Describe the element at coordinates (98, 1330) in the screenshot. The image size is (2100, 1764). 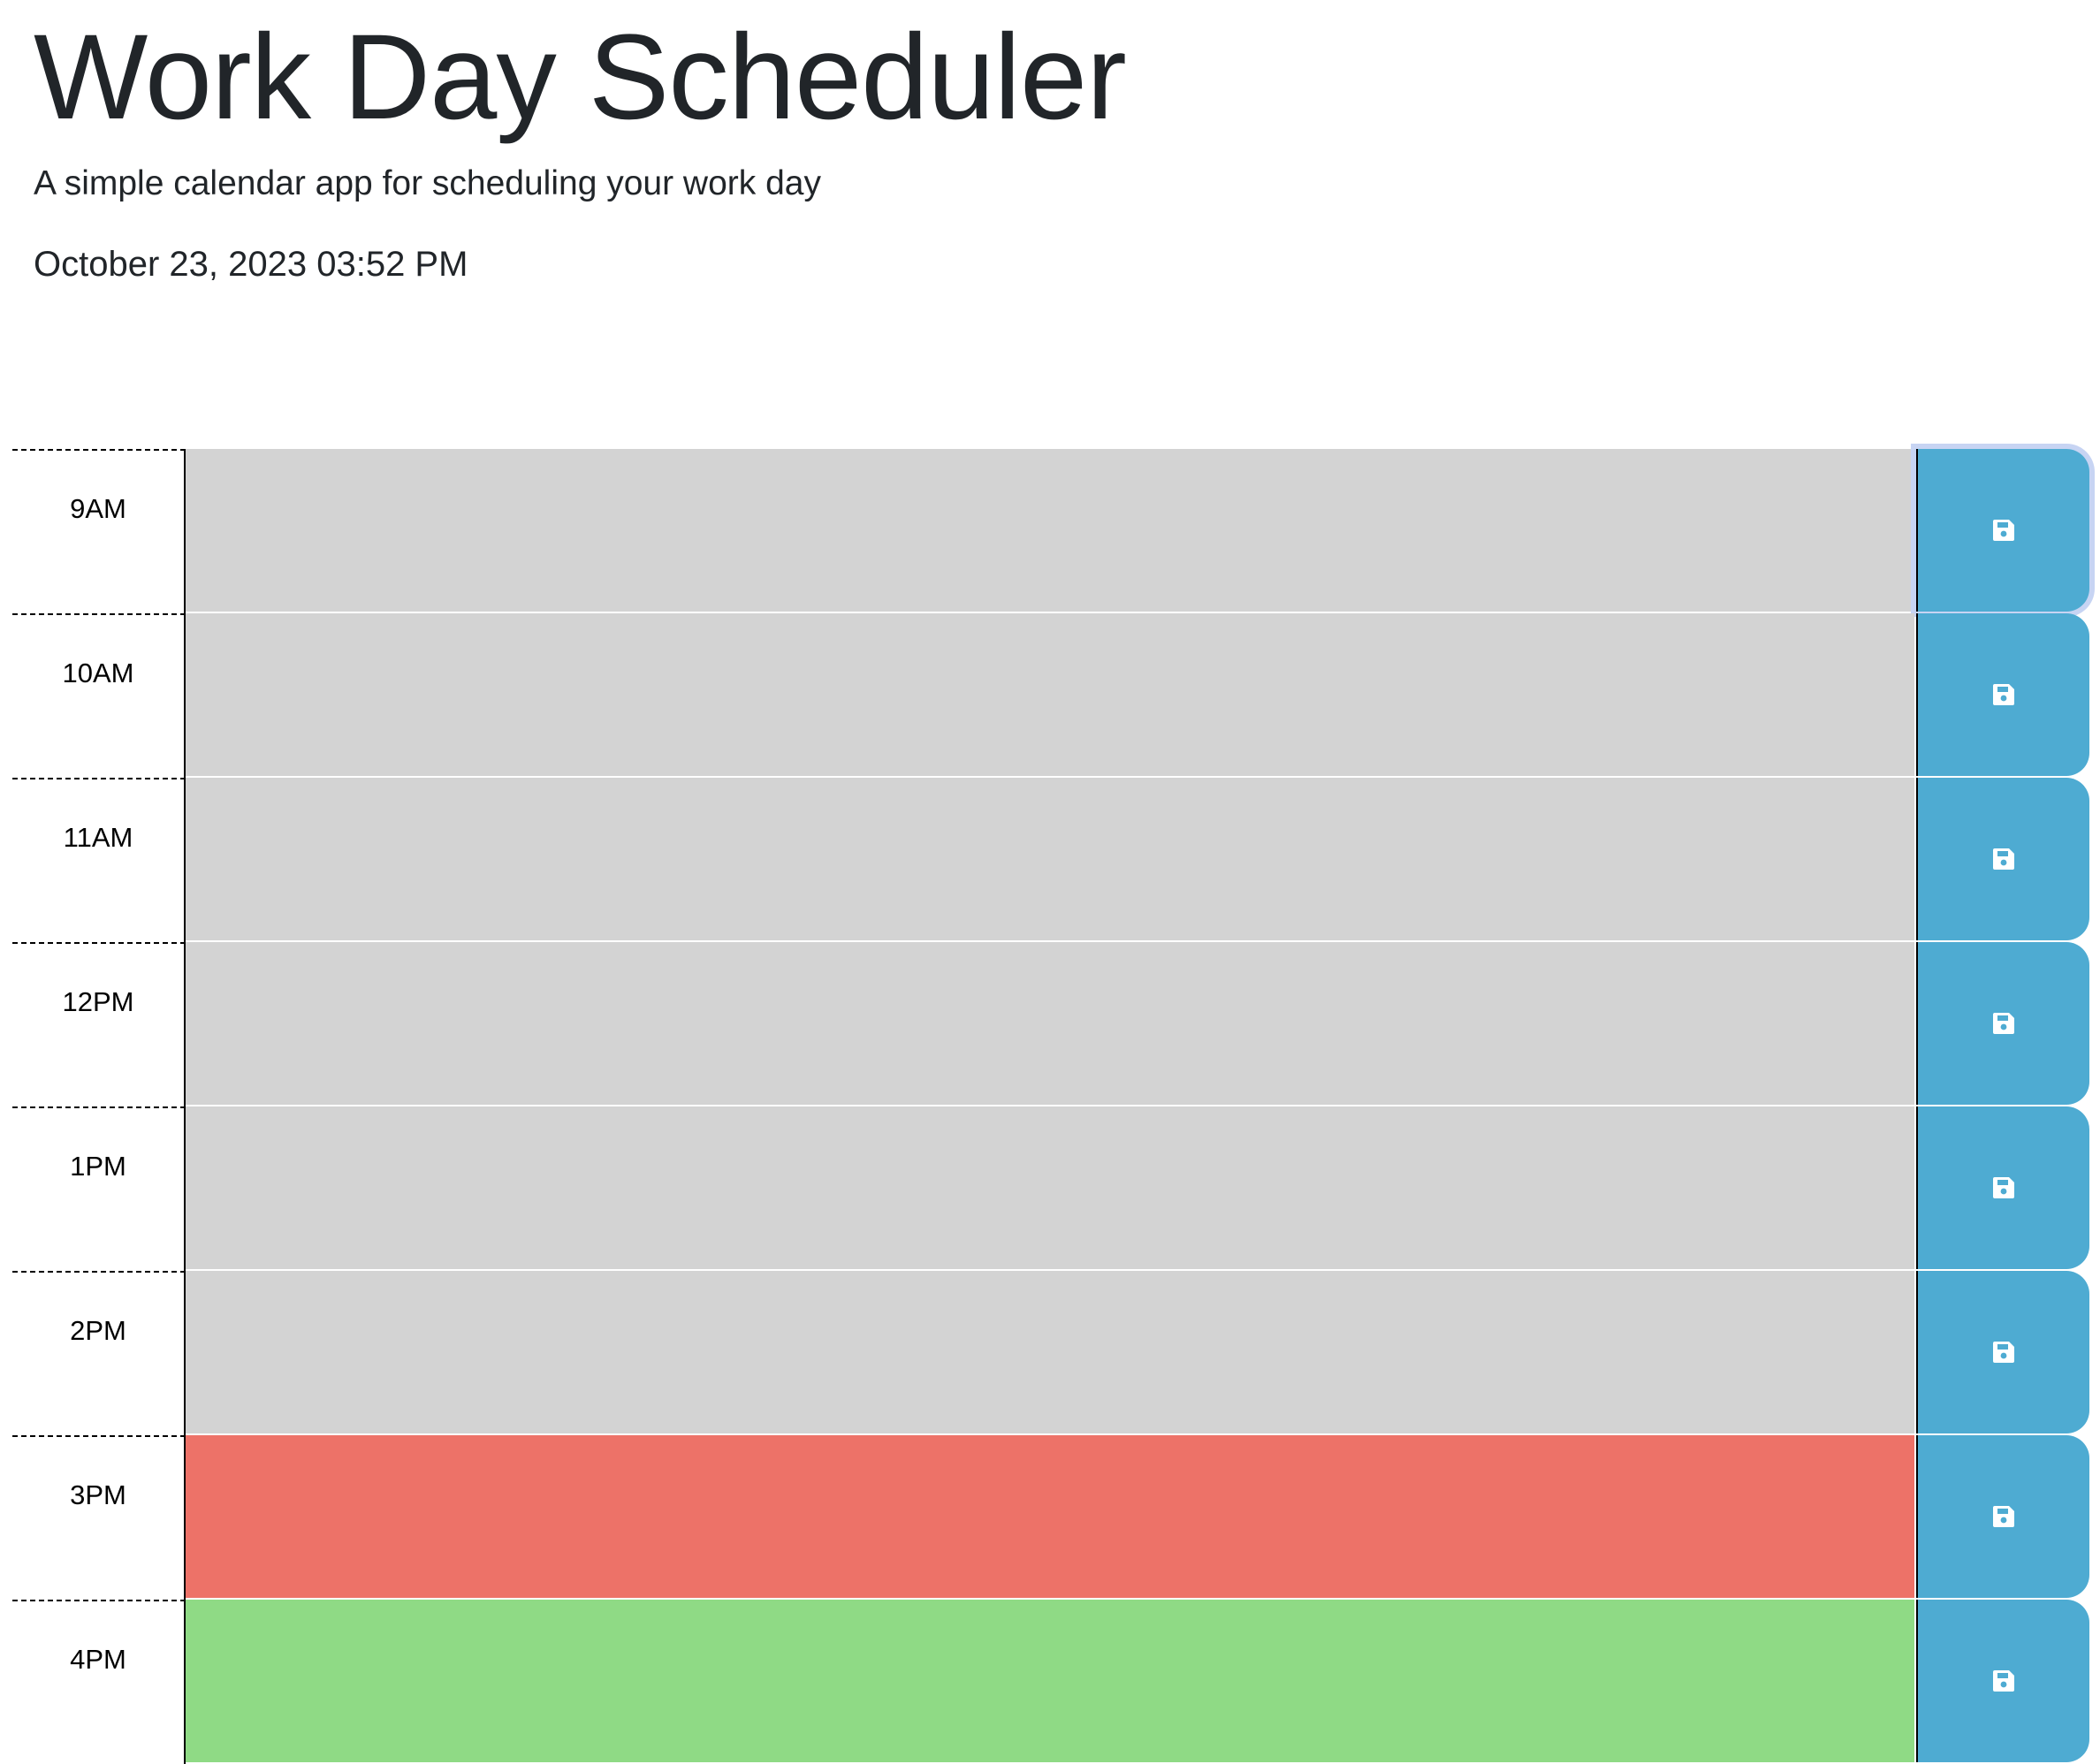
I see `hour-label: 2PM` at that location.